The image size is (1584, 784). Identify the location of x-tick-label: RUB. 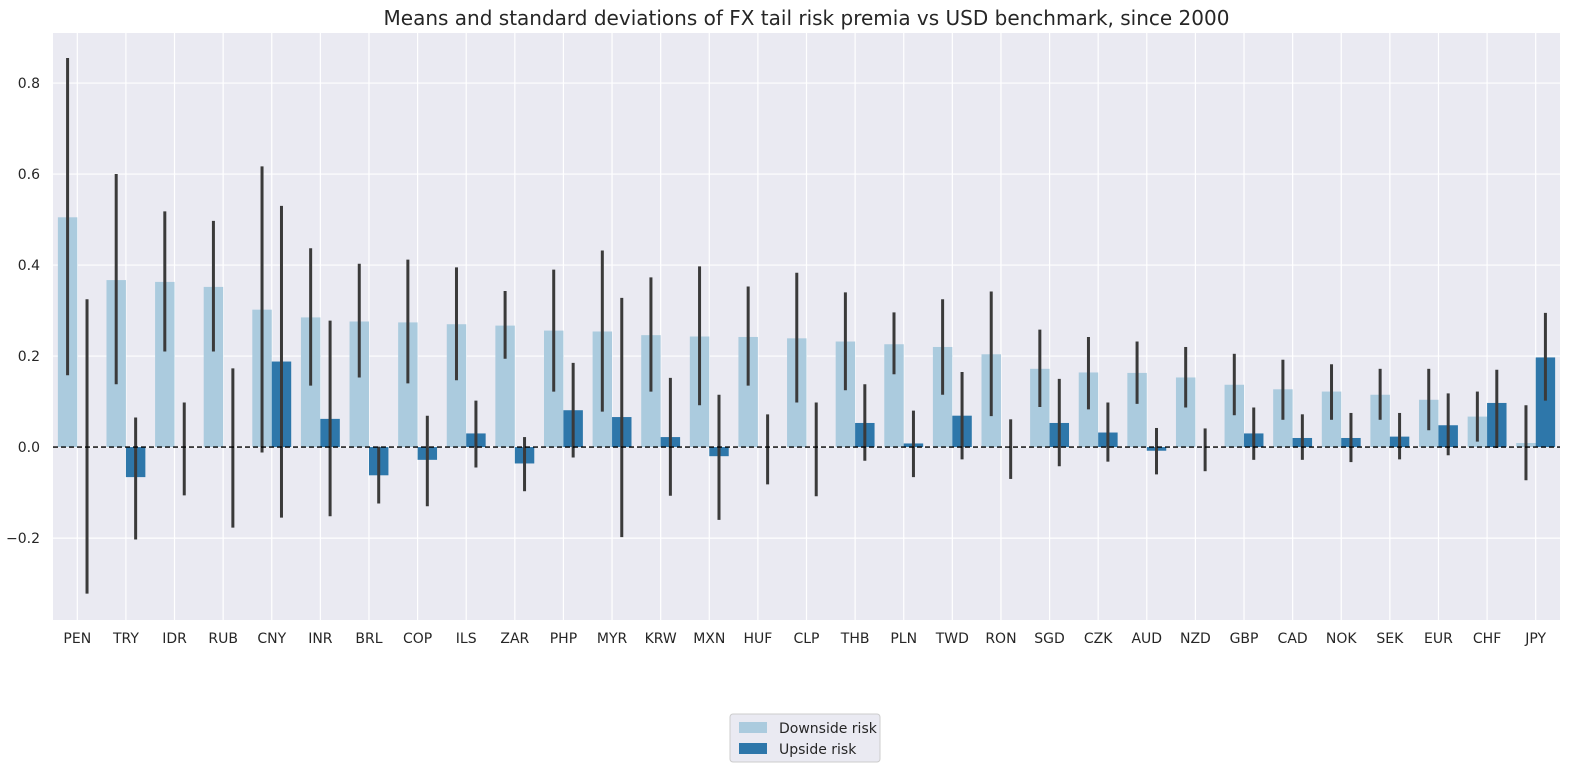
(223, 639).